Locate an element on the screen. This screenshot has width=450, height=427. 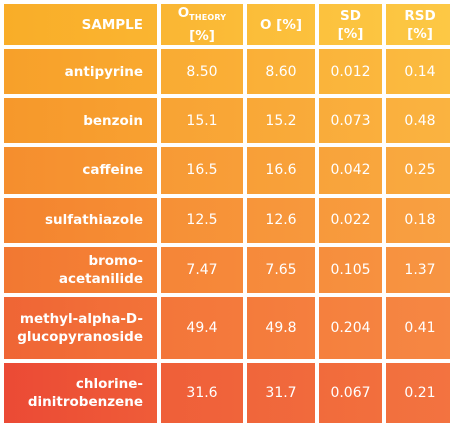
o-value: 12.6 is located at coordinates (281, 220).